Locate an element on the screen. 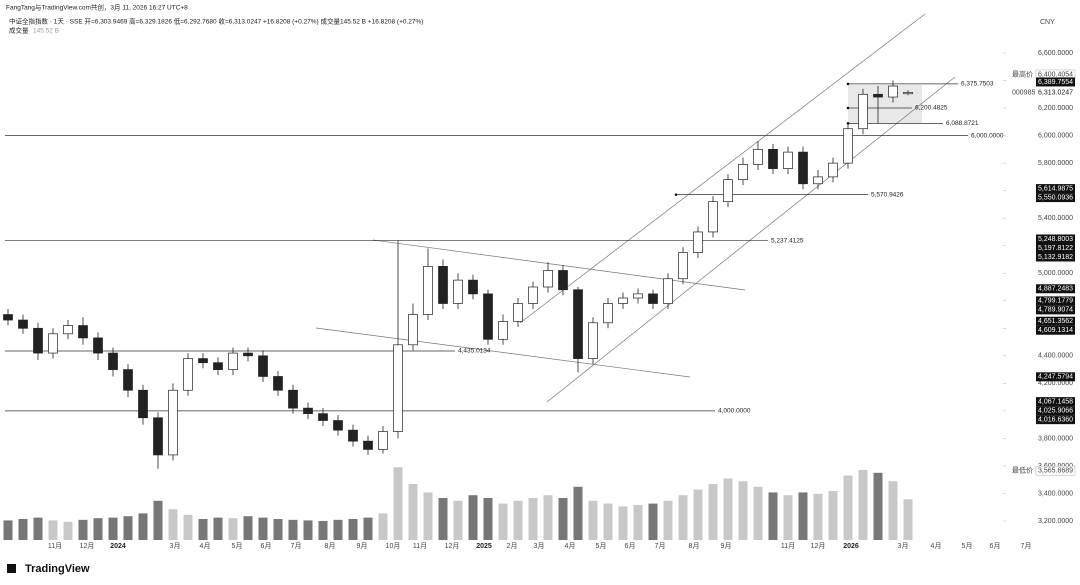 The image size is (1080, 585). price-tag-label: 5,132.9182 is located at coordinates (1055, 257).